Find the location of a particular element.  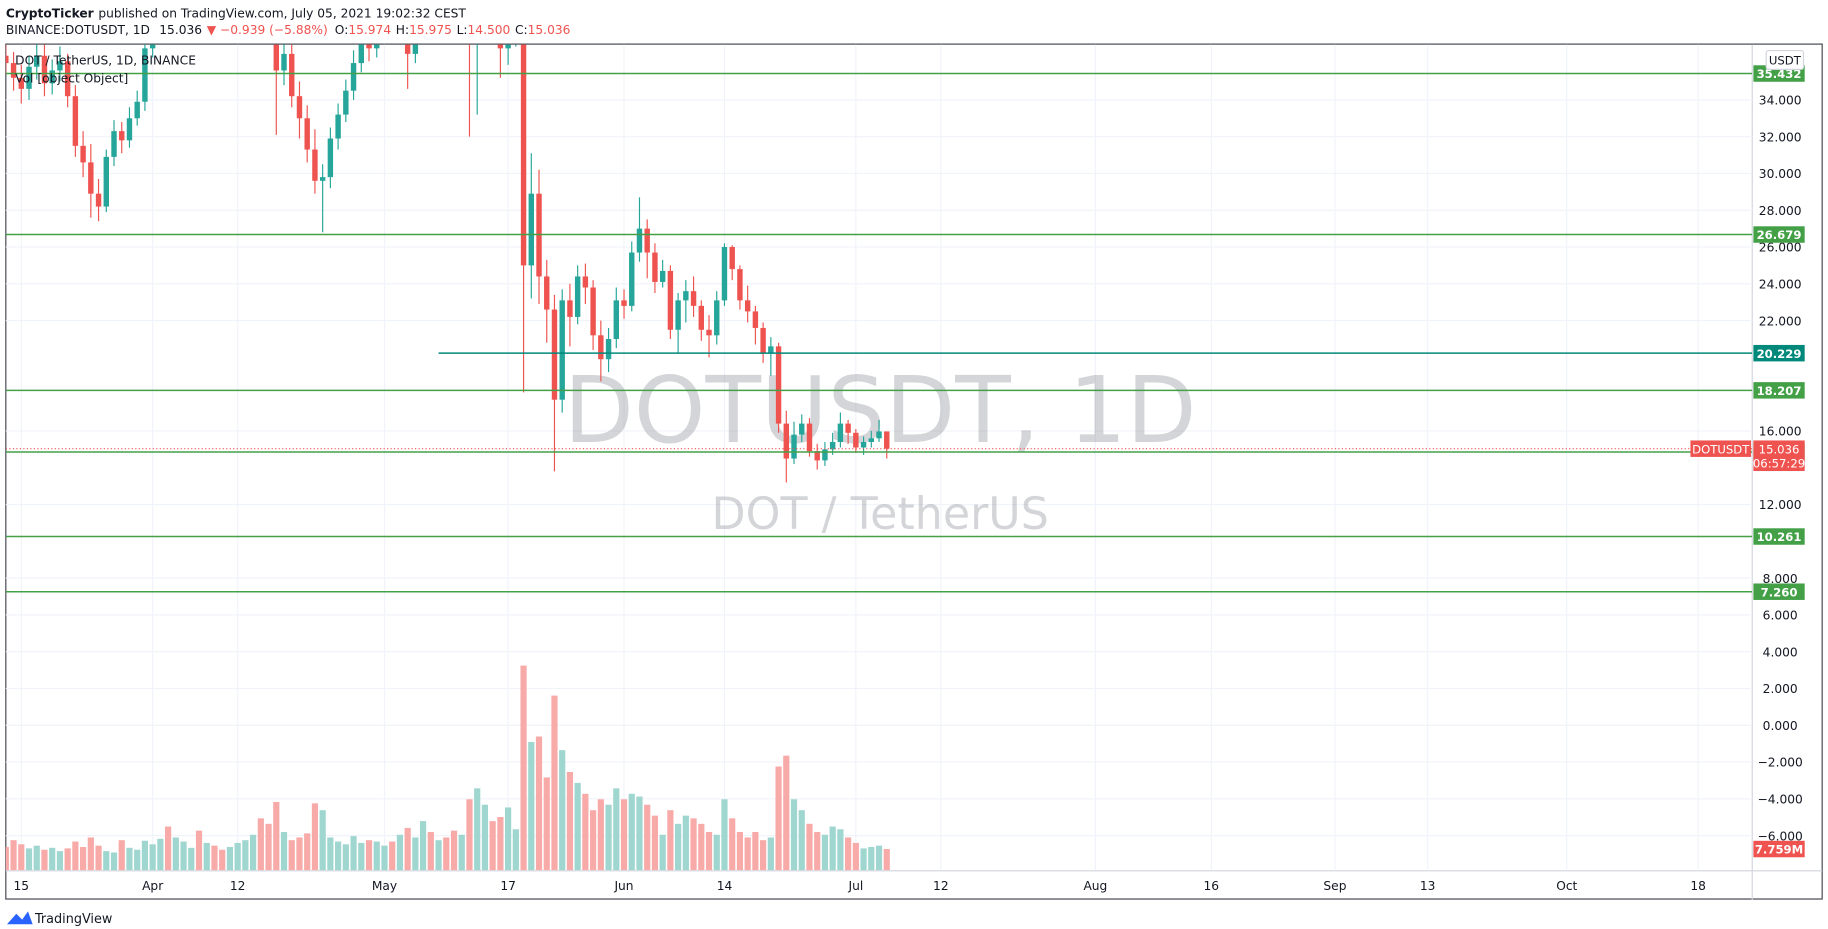

legend-volume: Vol [object Object] is located at coordinates (71, 78).